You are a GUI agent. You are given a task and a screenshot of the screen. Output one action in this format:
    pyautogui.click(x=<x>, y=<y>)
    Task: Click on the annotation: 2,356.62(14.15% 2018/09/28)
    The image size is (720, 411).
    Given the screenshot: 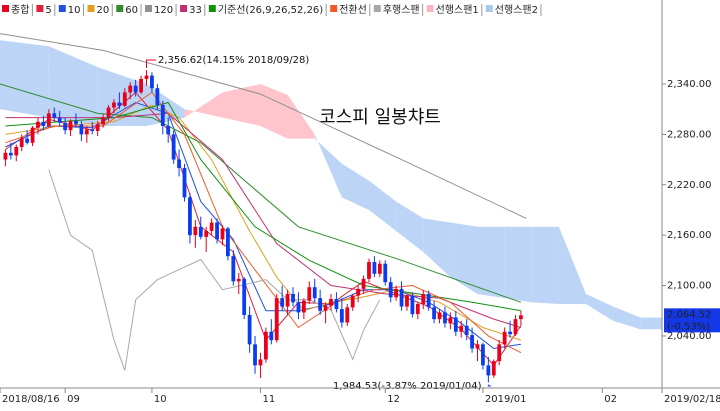 What is the action you would take?
    pyautogui.click(x=233, y=60)
    